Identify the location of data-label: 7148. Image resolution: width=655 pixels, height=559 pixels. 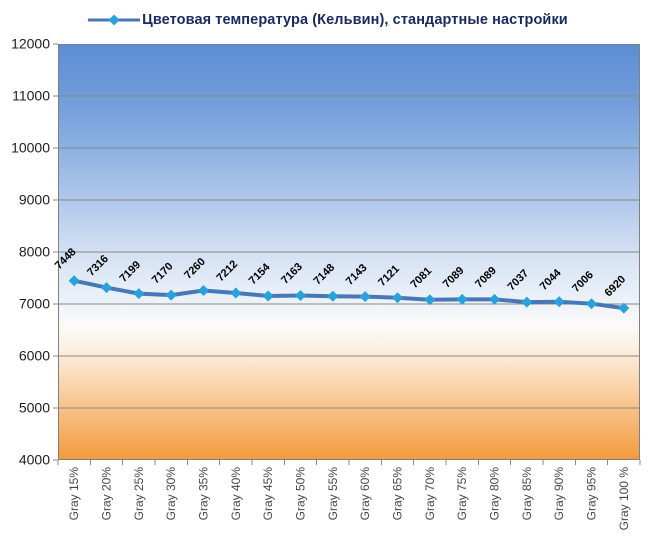
(324, 275).